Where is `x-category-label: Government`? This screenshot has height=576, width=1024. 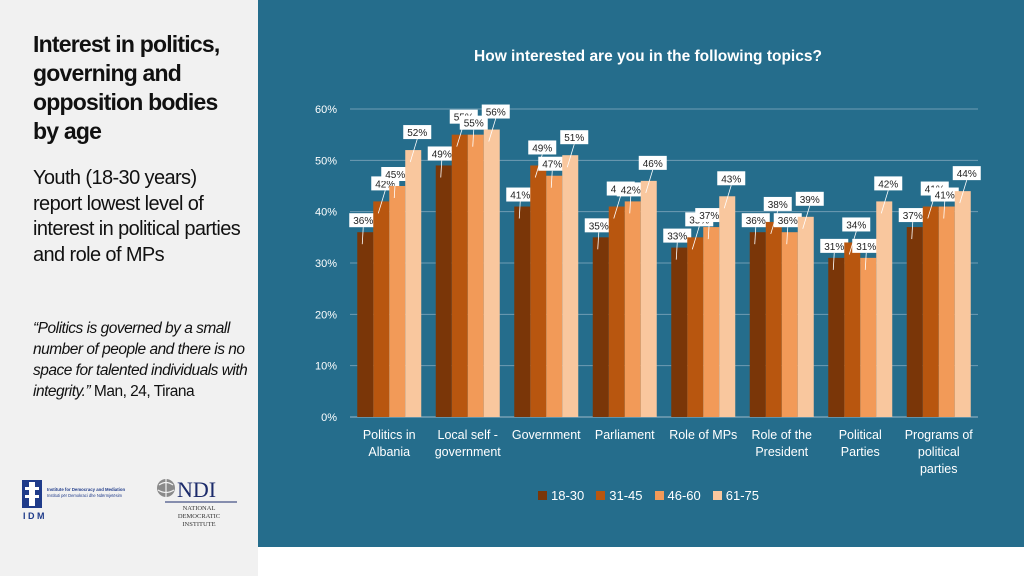
x-category-label: Government is located at coordinates (546, 435).